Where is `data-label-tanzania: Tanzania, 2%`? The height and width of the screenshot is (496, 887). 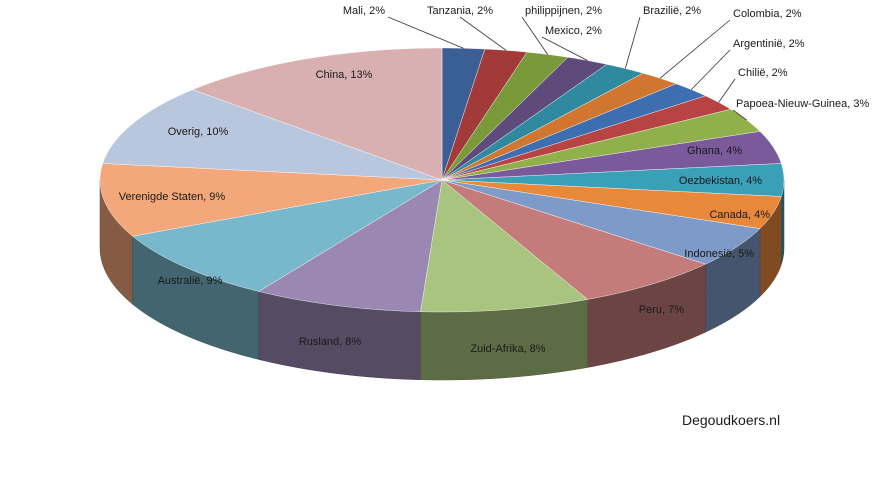 data-label-tanzania: Tanzania, 2% is located at coordinates (460, 11).